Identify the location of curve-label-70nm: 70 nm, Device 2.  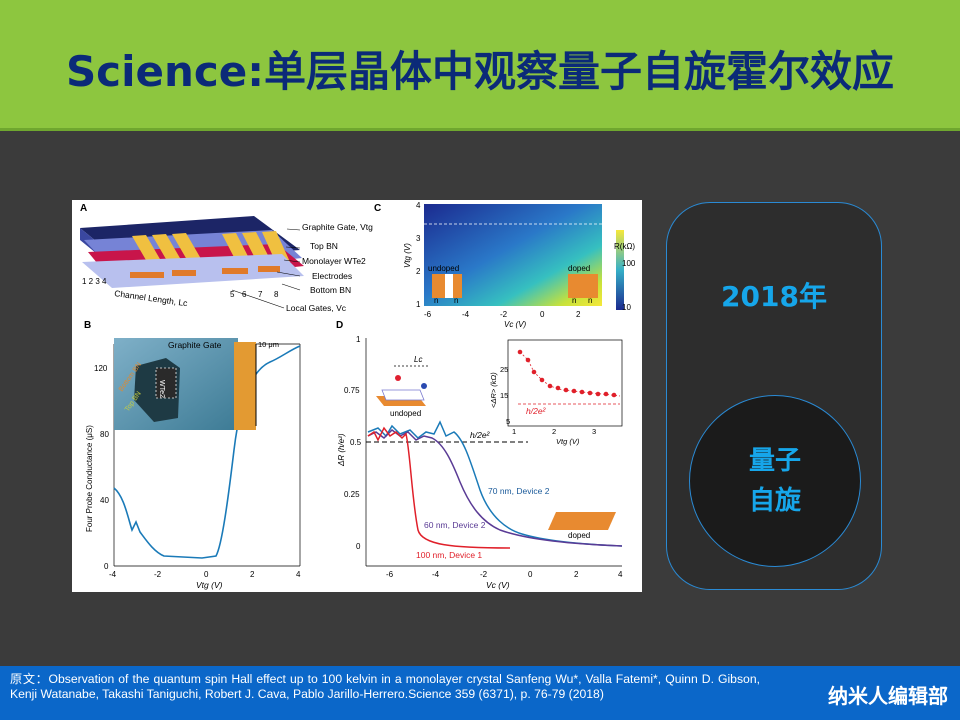
(519, 491).